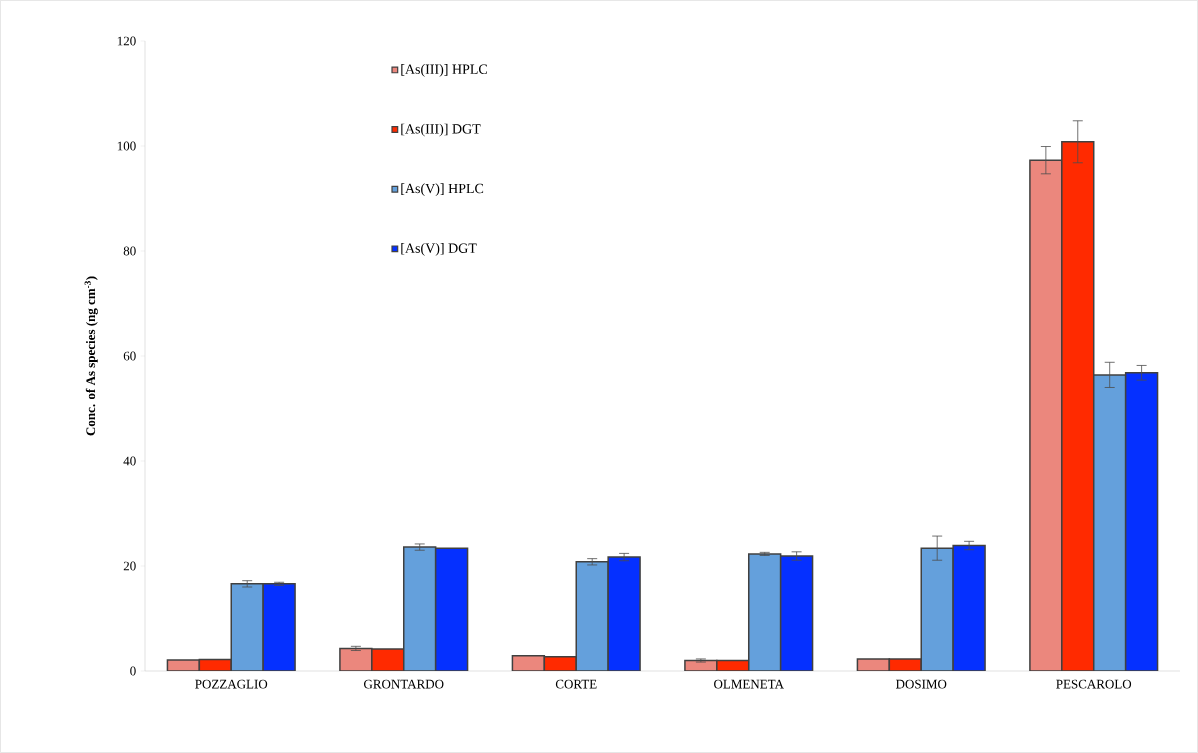 This screenshot has height=753, width=1198. Describe the element at coordinates (403, 684) in the screenshot. I see `x-tick-label: GRONTARDO` at that location.